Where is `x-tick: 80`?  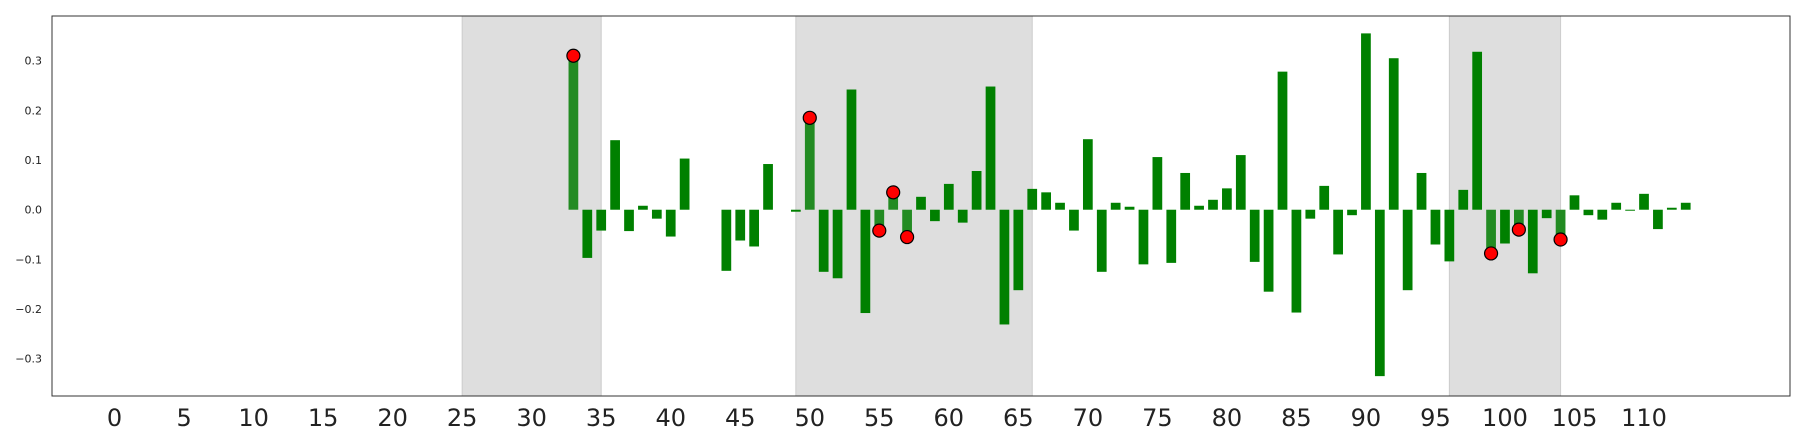 x-tick: 80 is located at coordinates (1227, 418).